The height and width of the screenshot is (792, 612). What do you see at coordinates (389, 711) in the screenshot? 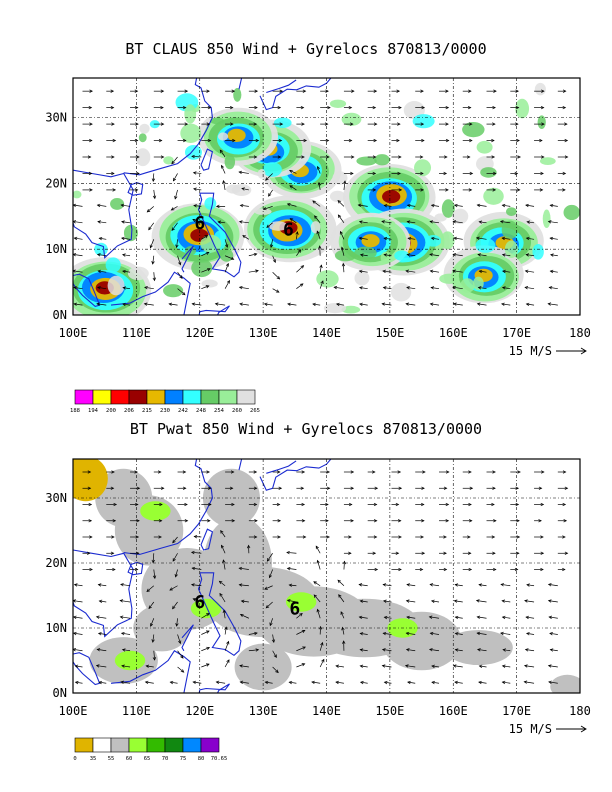
I see `x-tick-label: 150E` at bounding box center [389, 711].